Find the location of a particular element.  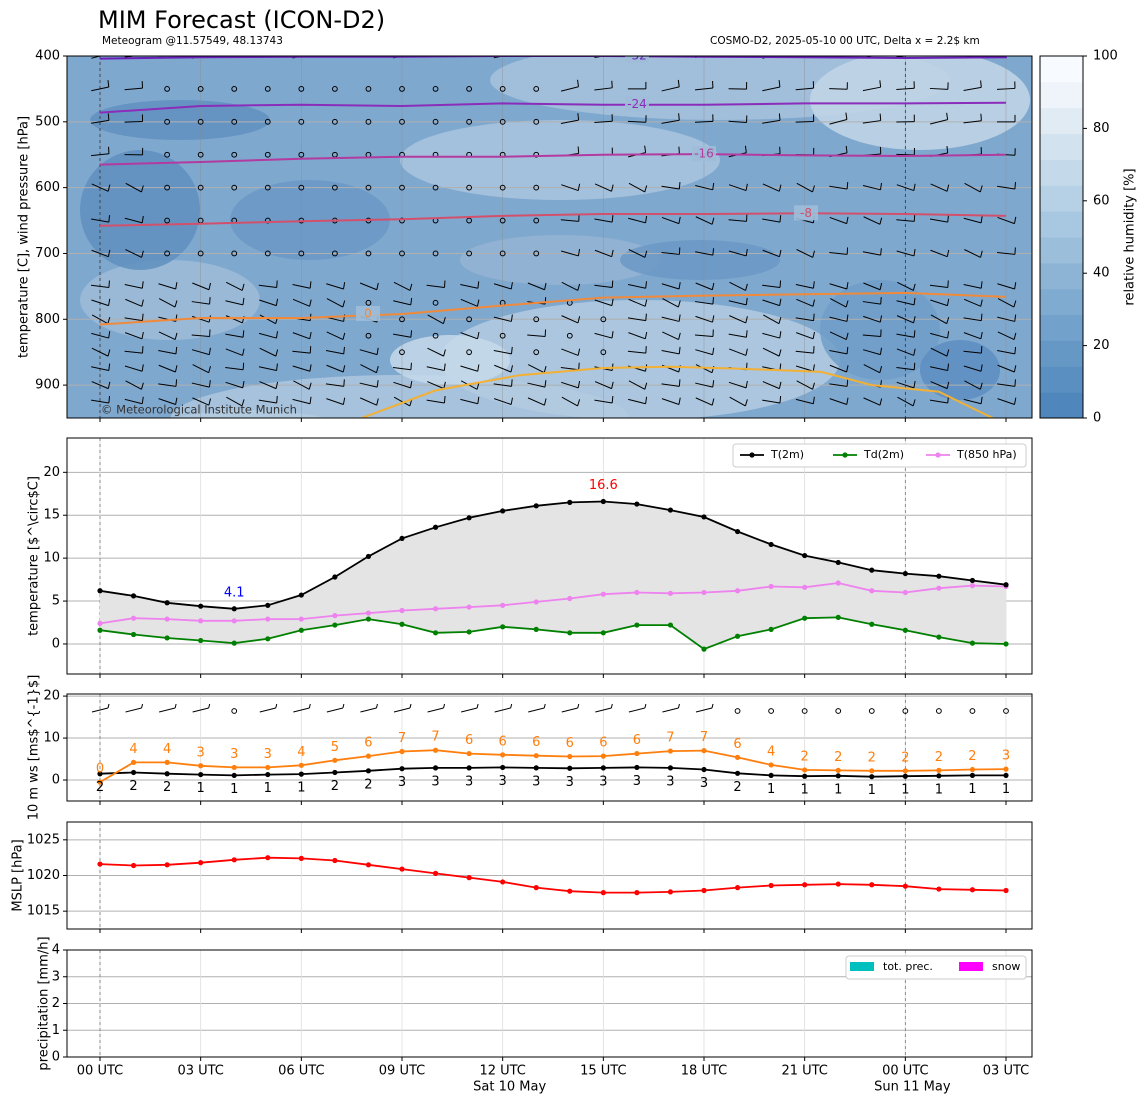

humidity-contour-region is located at coordinates (310, 220).